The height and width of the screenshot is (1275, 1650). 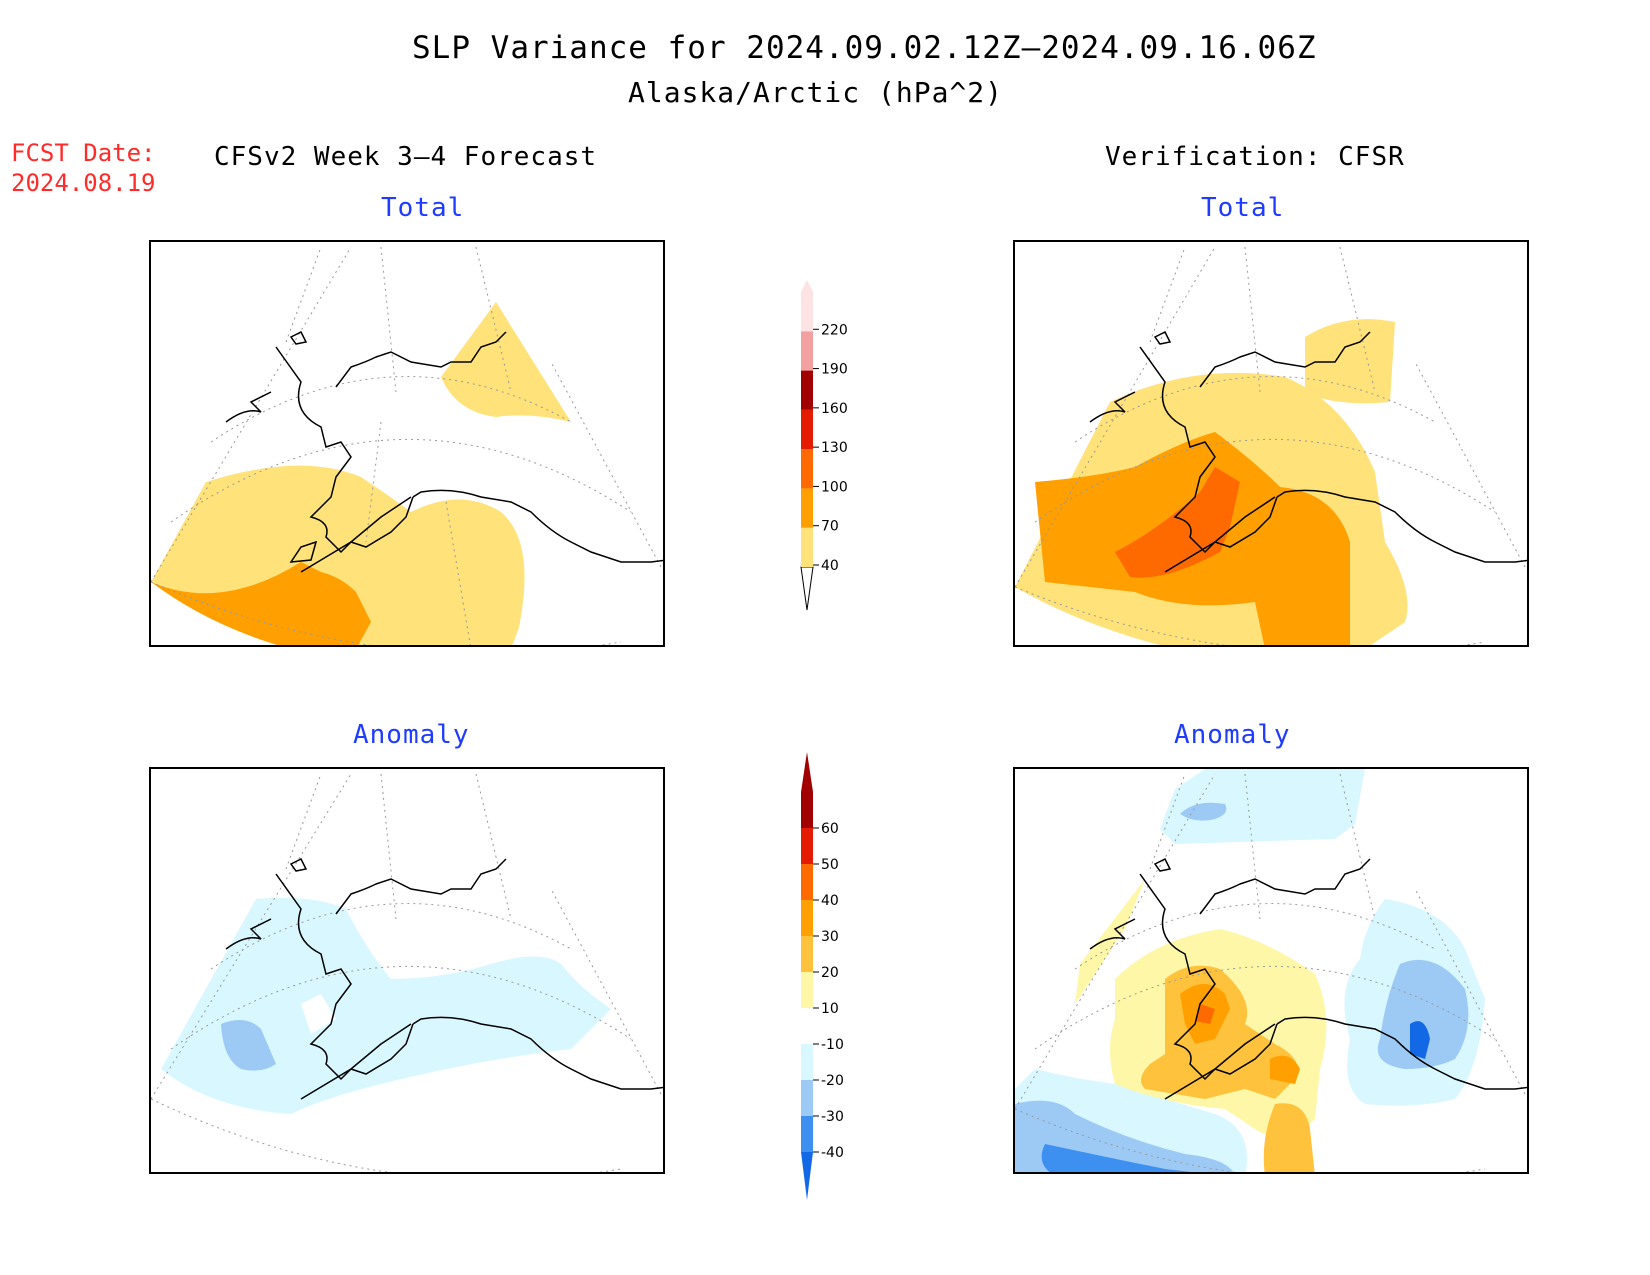 I want to click on colorbar-tick-label: 130, so click(x=834, y=448).